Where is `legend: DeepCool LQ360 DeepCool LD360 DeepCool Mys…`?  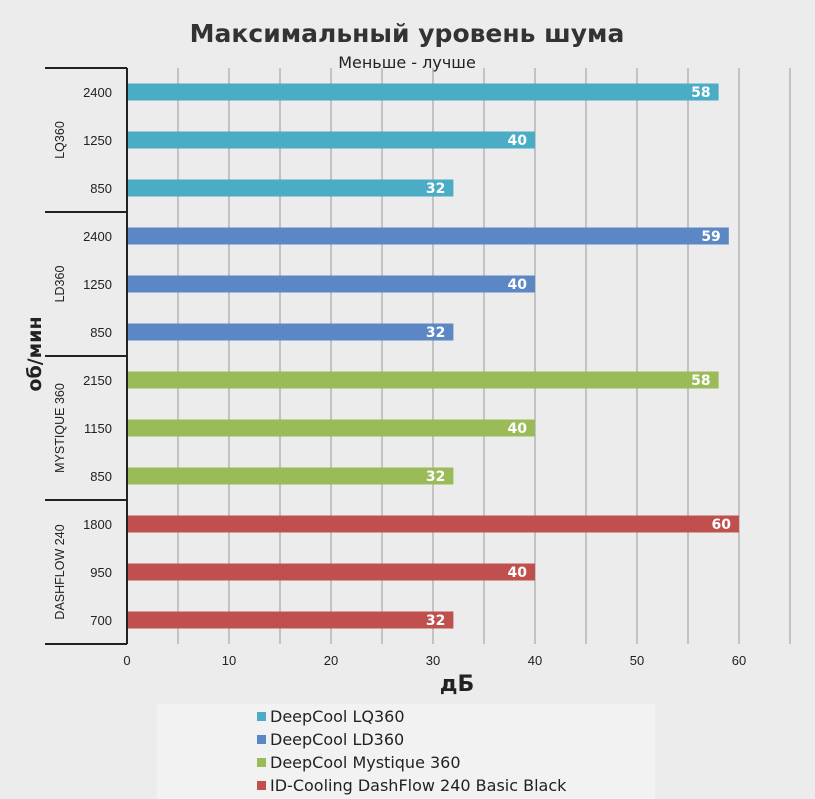 legend: DeepCool LQ360 DeepCool LD360 DeepCool Mys… is located at coordinates (412, 751).